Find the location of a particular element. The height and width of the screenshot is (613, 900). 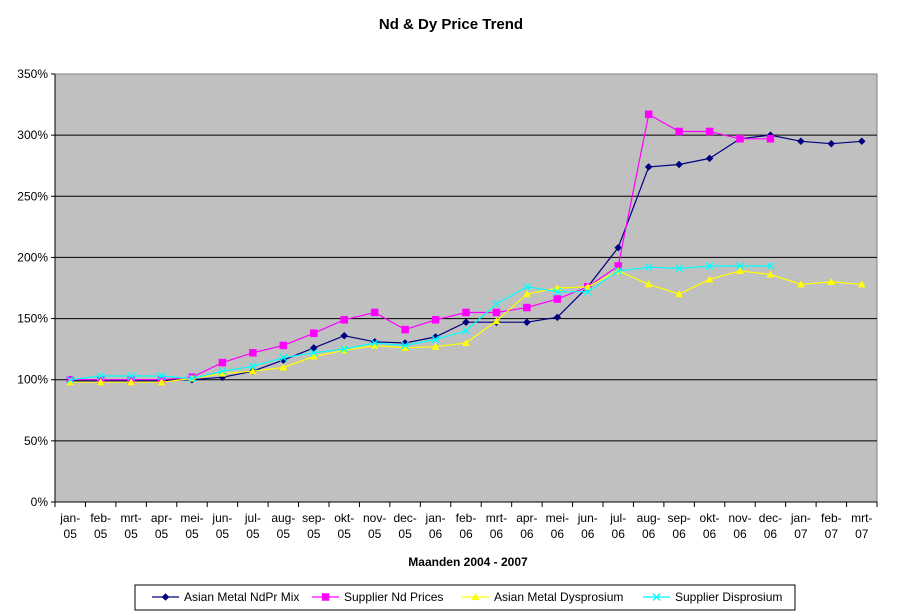

legend-label: Asian Metal NdPr Mix is located at coordinates (241, 597).